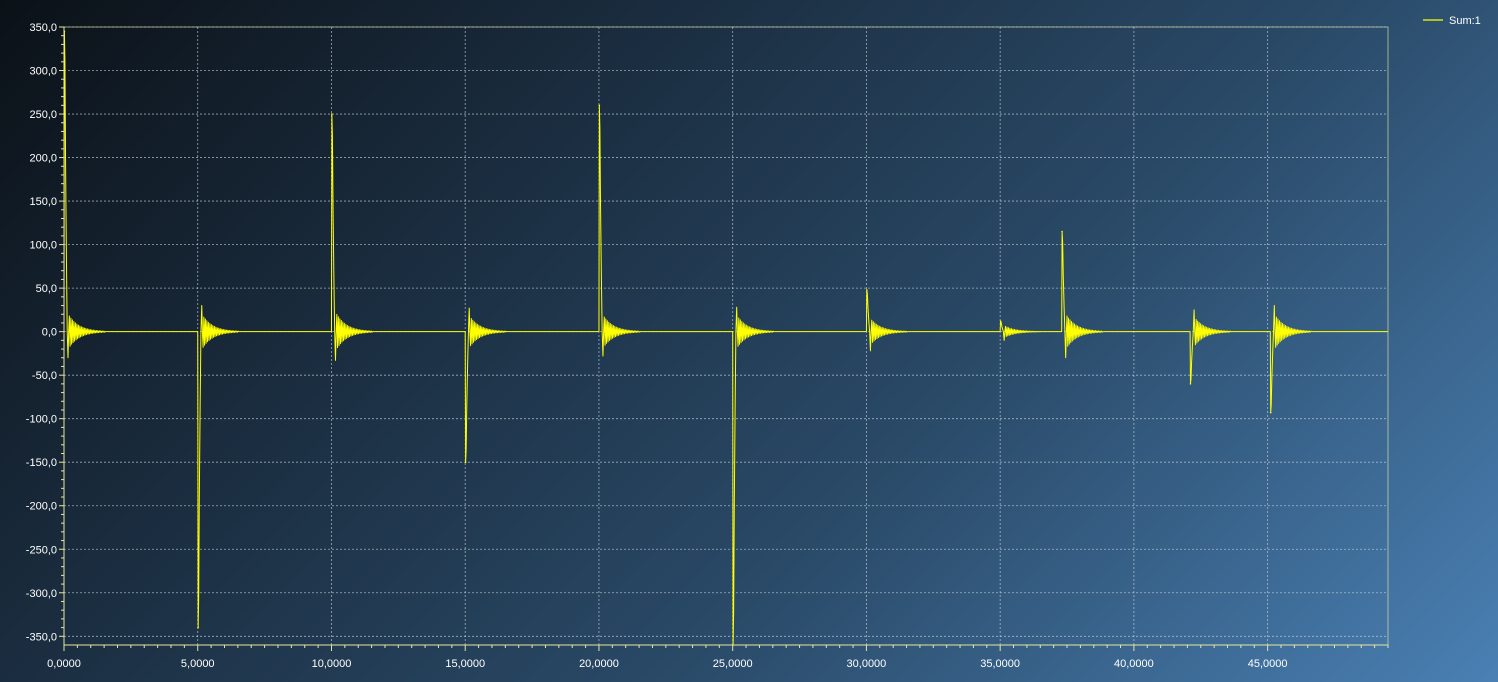 Image resolution: width=1498 pixels, height=682 pixels. I want to click on y-tick-label: -300,0, so click(41, 594).